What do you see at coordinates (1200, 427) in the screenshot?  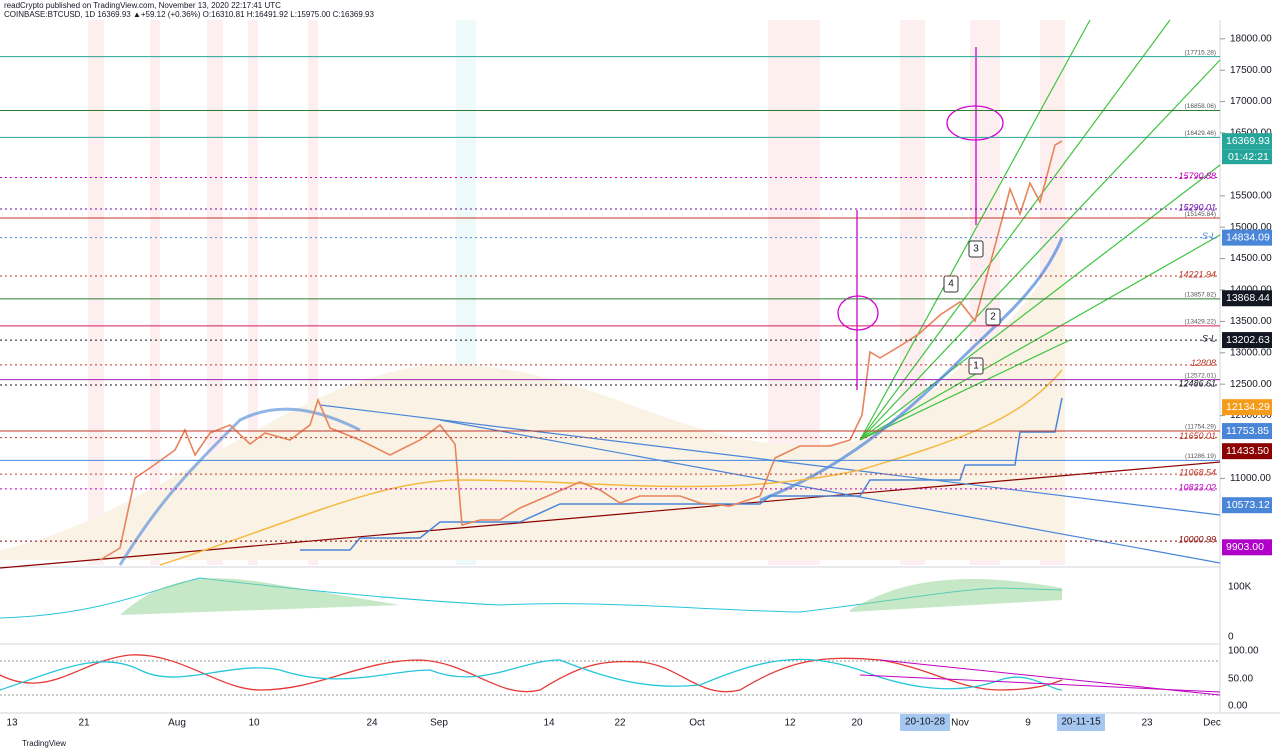 I see `level-label: (11754.29)` at bounding box center [1200, 427].